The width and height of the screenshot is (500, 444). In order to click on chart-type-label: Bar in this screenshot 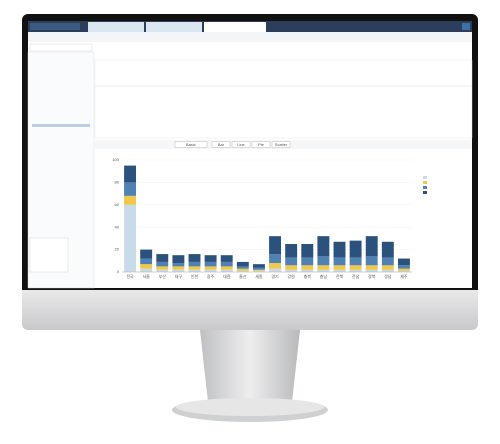, I will do `click(221, 144)`.